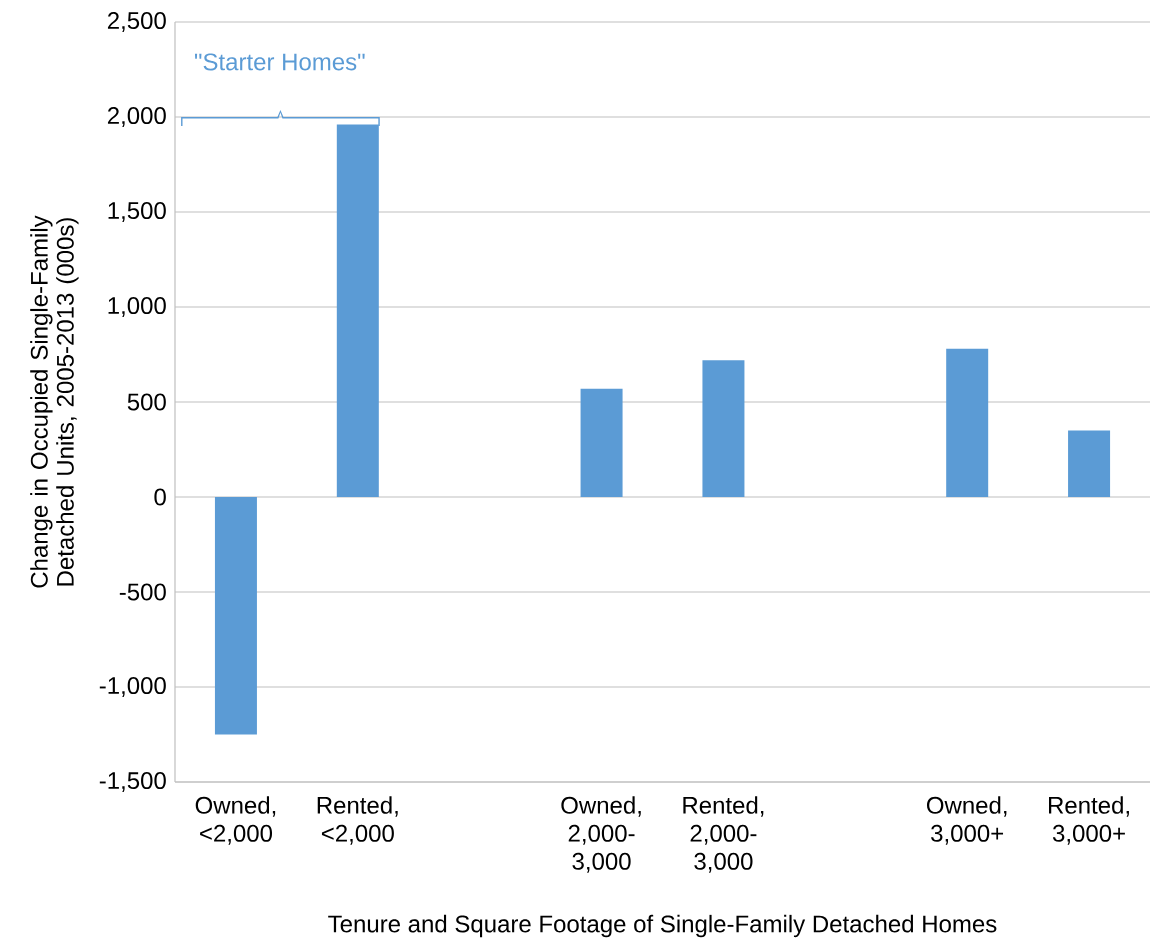 The image size is (1150, 946). I want to click on y-axis-title: Change in Occupied Single-Family Detached Units, 2005-2013 (000s), so click(54, 401).